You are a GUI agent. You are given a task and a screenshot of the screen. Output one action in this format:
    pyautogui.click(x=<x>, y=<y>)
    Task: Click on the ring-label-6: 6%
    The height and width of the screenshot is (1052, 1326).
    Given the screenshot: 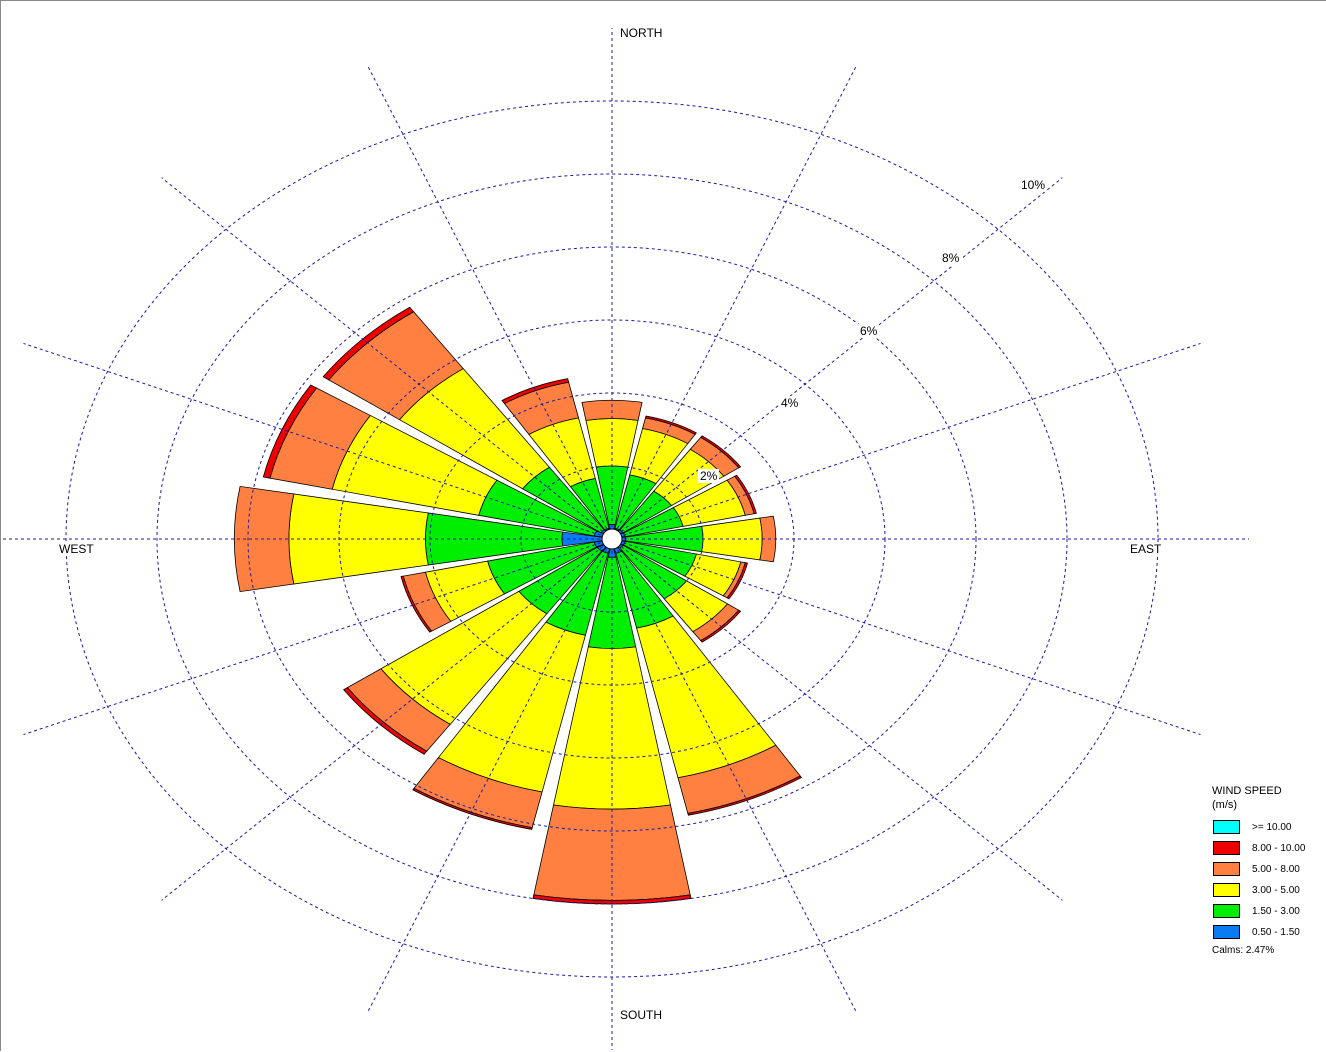 What is the action you would take?
    pyautogui.click(x=869, y=331)
    